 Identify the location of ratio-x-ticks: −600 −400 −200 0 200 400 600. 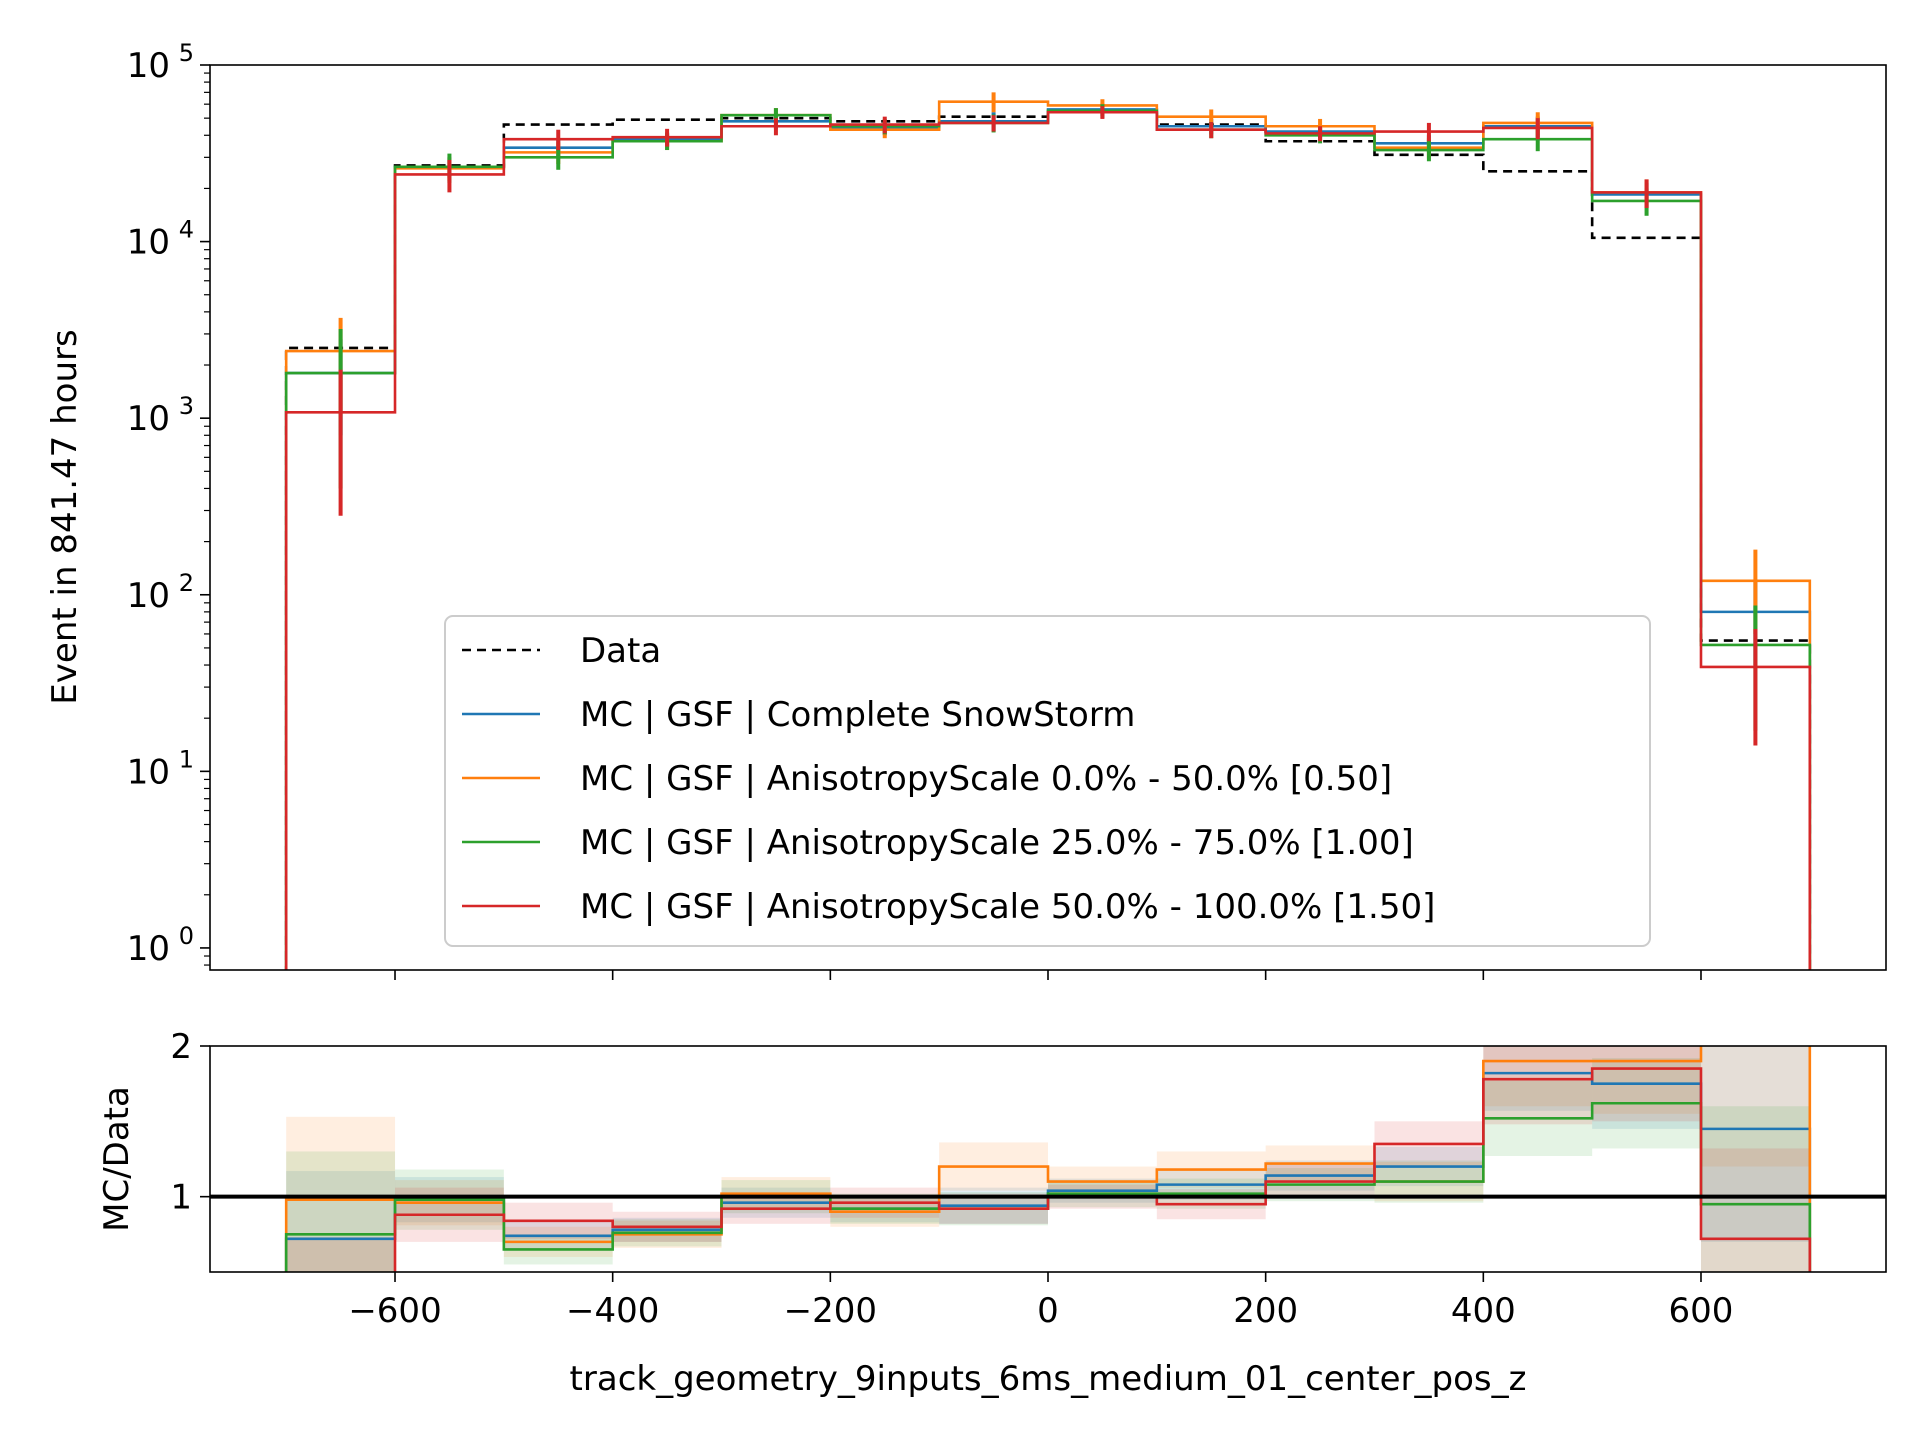
(1040, 1301).